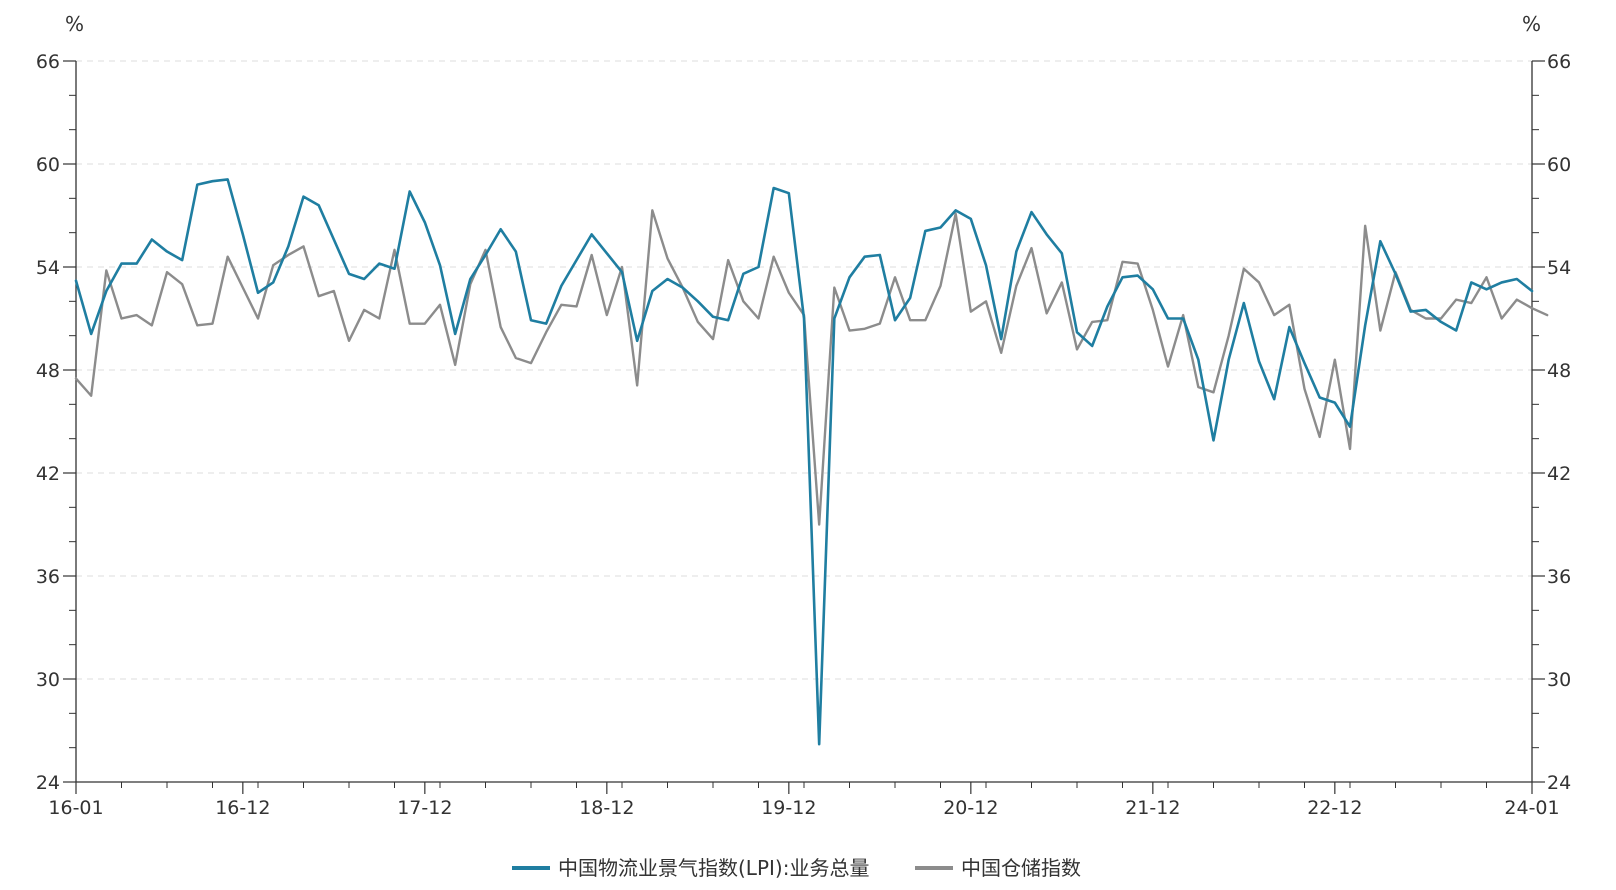 This screenshot has height=890, width=1616. I want to click on x-tick-label: 16-01, so click(75, 808).